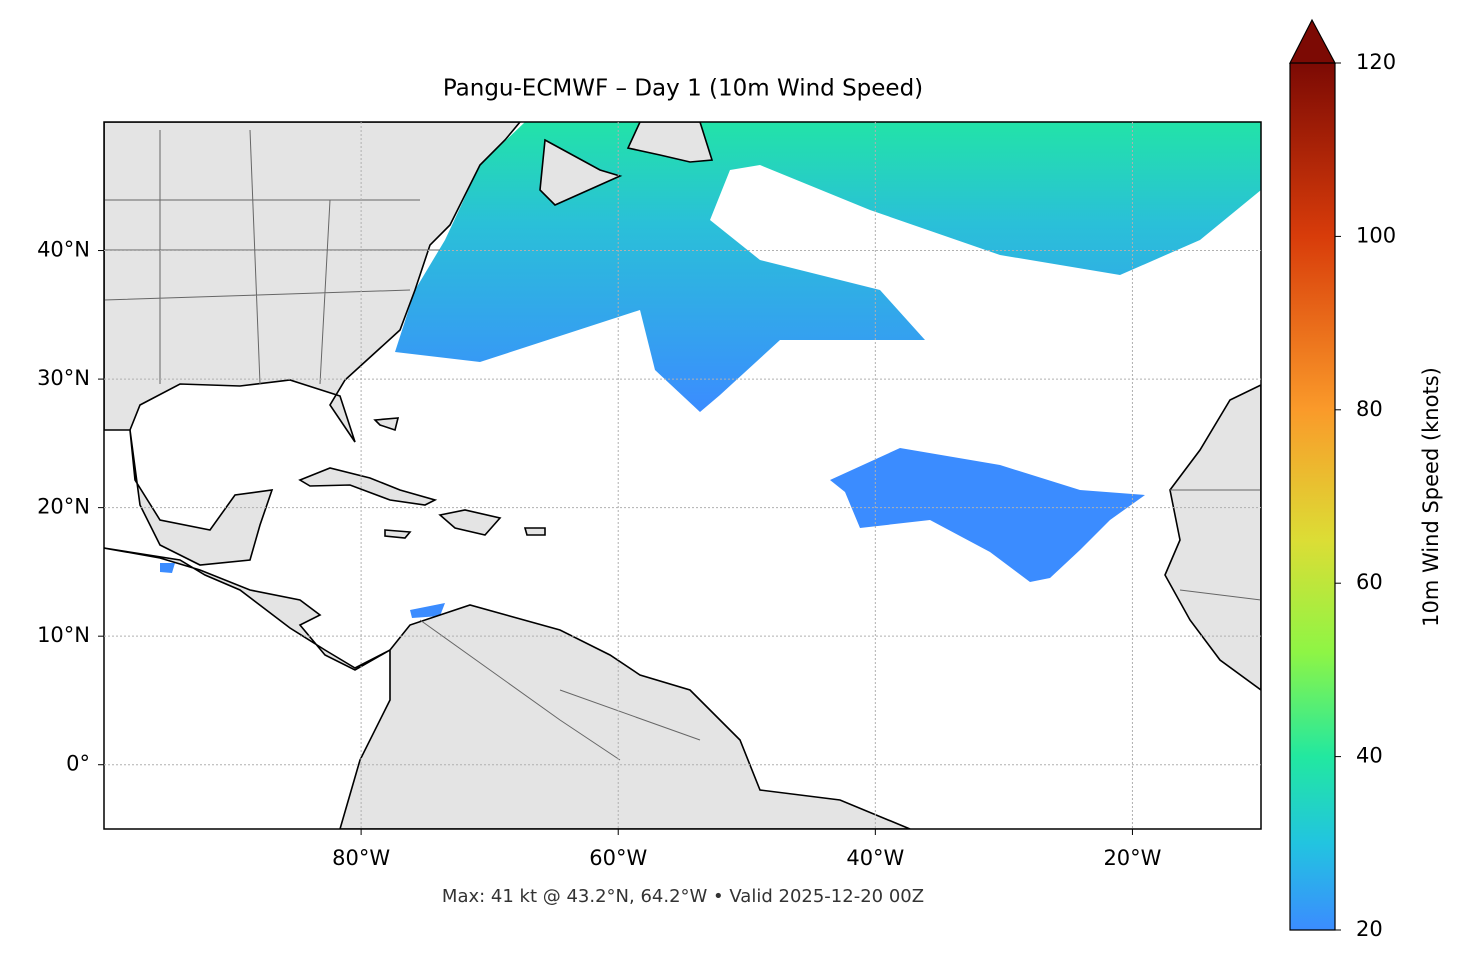 The height and width of the screenshot is (969, 1466). What do you see at coordinates (1313, 41) in the screenshot?
I see `colorbar-extension` at bounding box center [1313, 41].